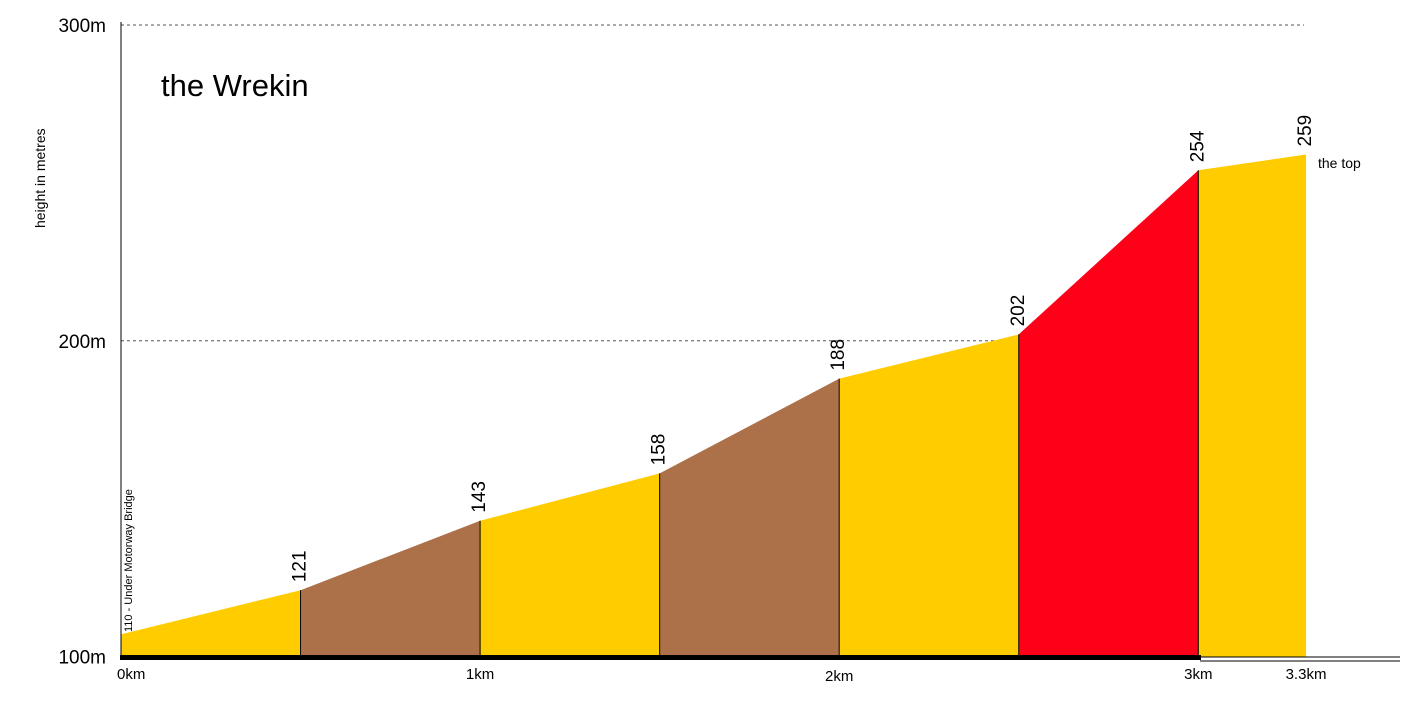 The image size is (1416, 715). Describe the element at coordinates (1197, 146) in the screenshot. I see `data-label-254: 254` at that location.